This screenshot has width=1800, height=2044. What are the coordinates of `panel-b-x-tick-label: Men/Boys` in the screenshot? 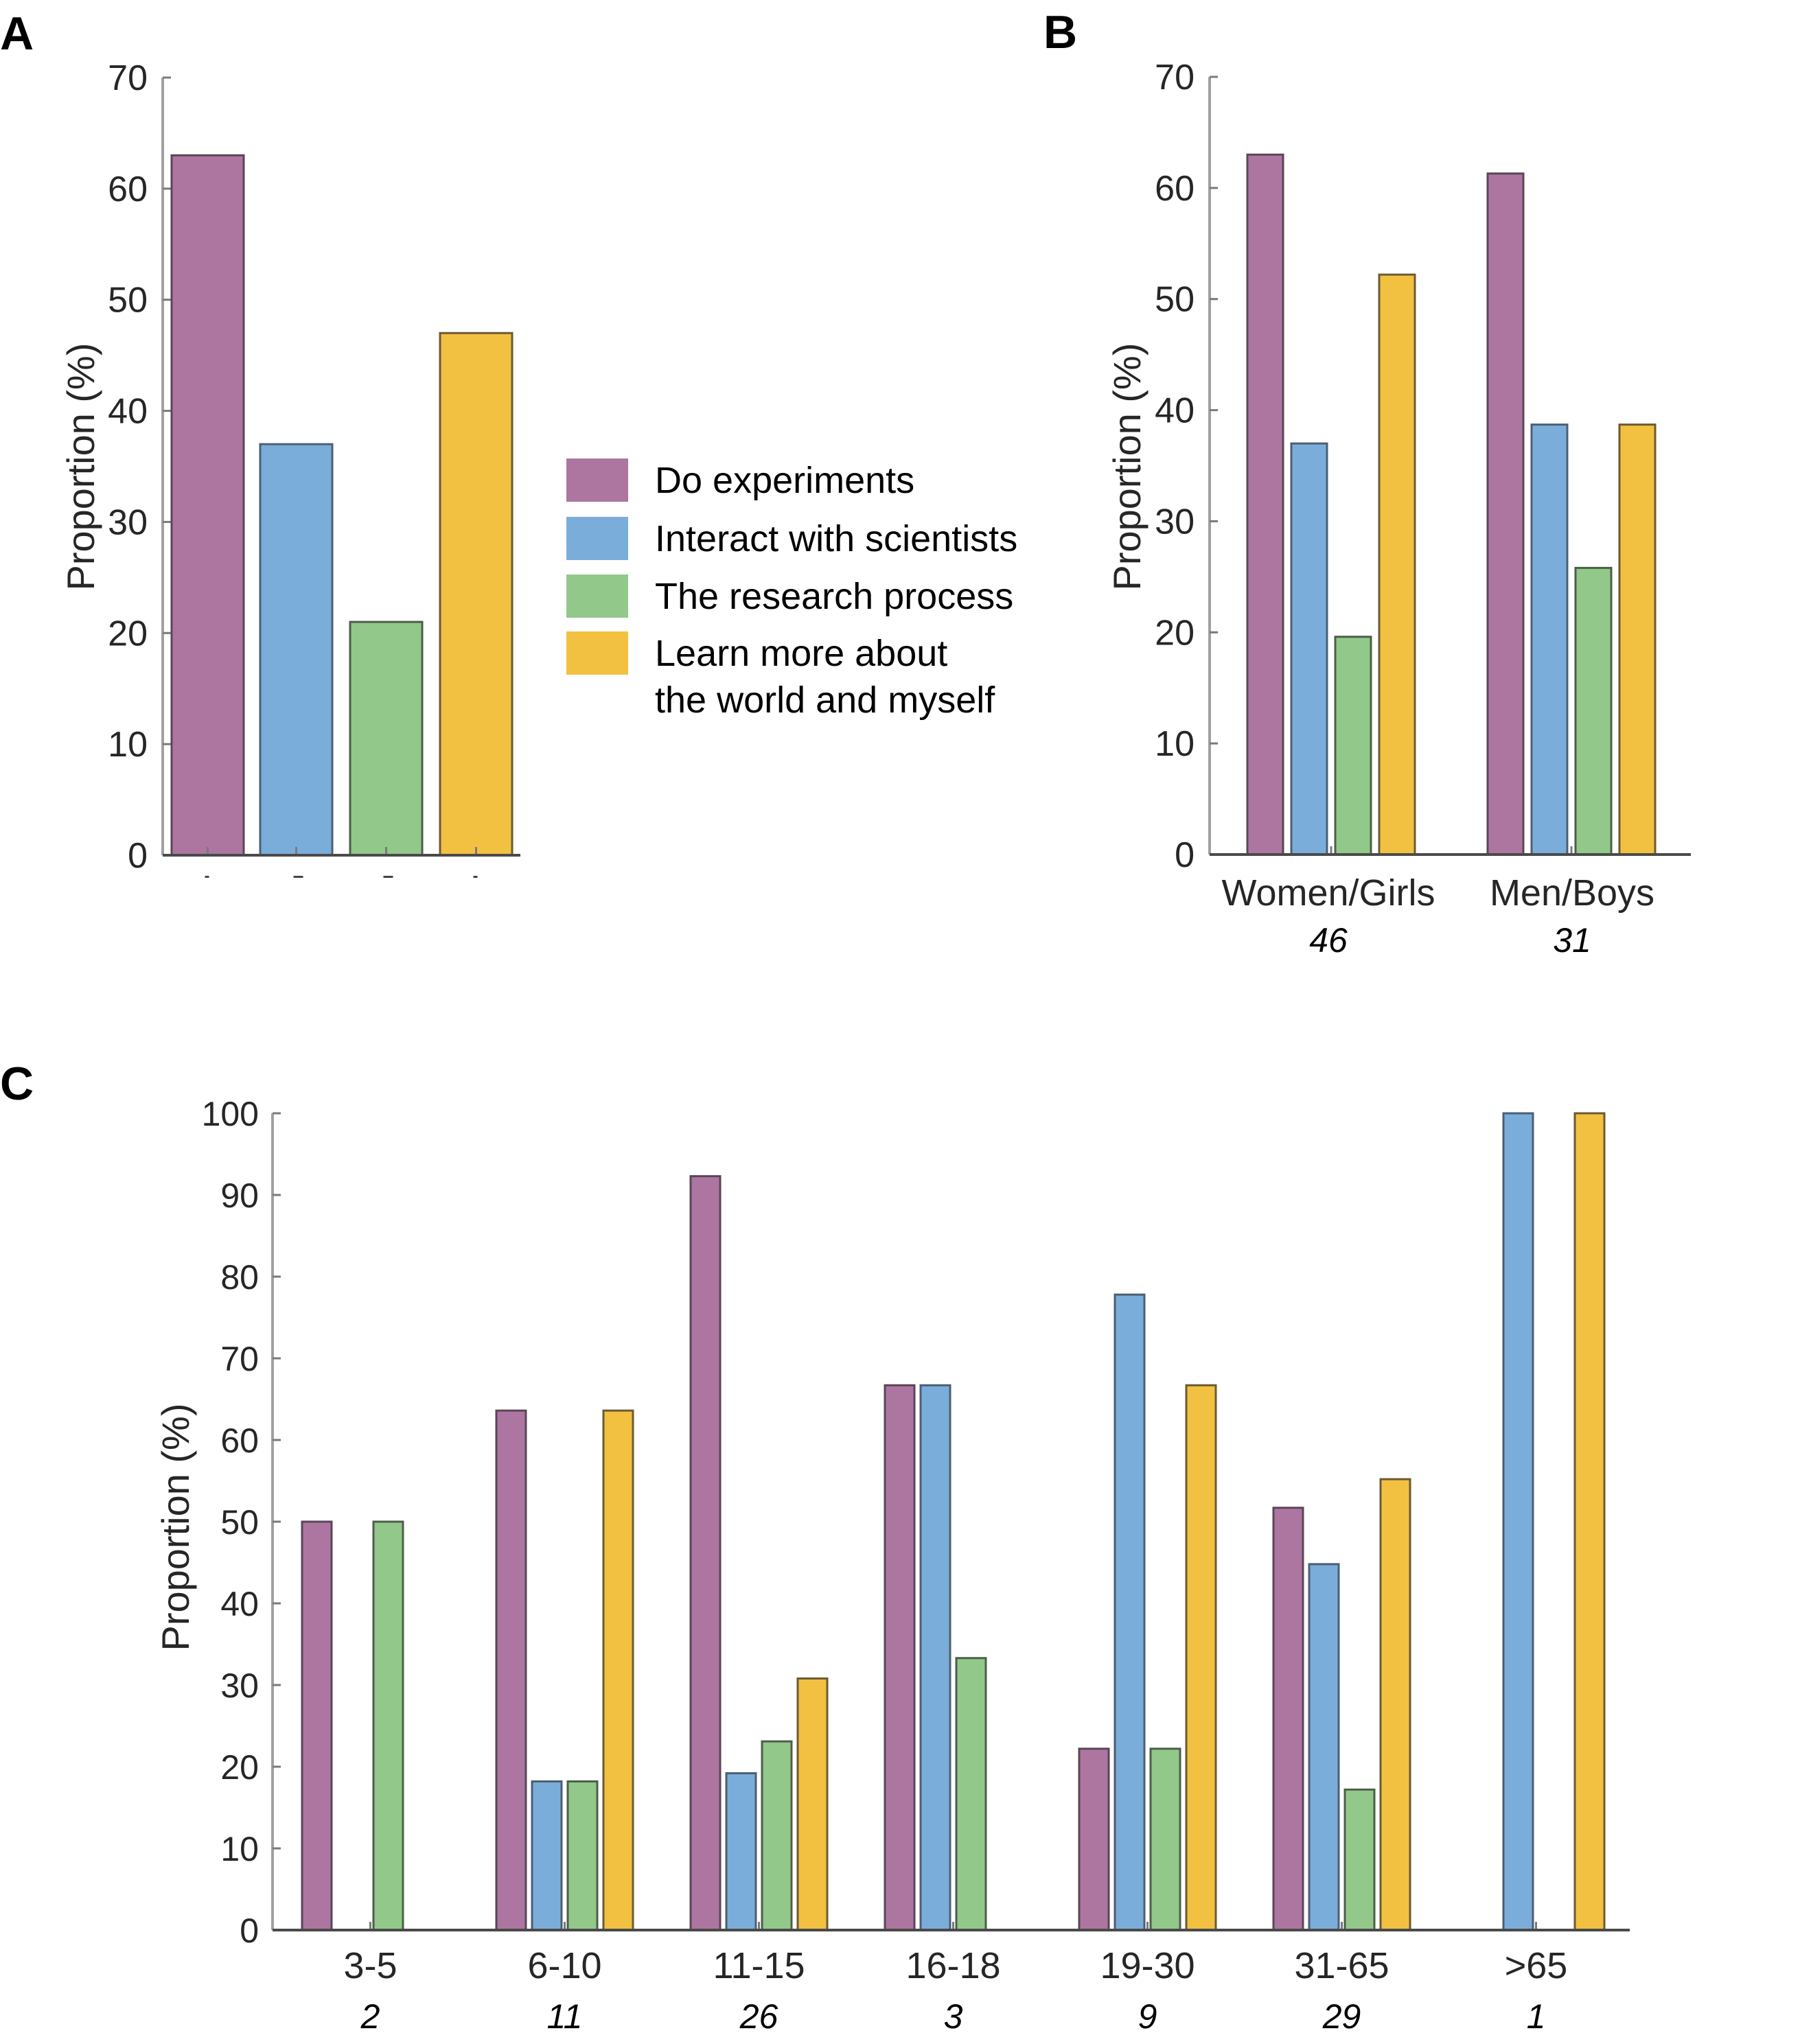 It's located at (1572, 893).